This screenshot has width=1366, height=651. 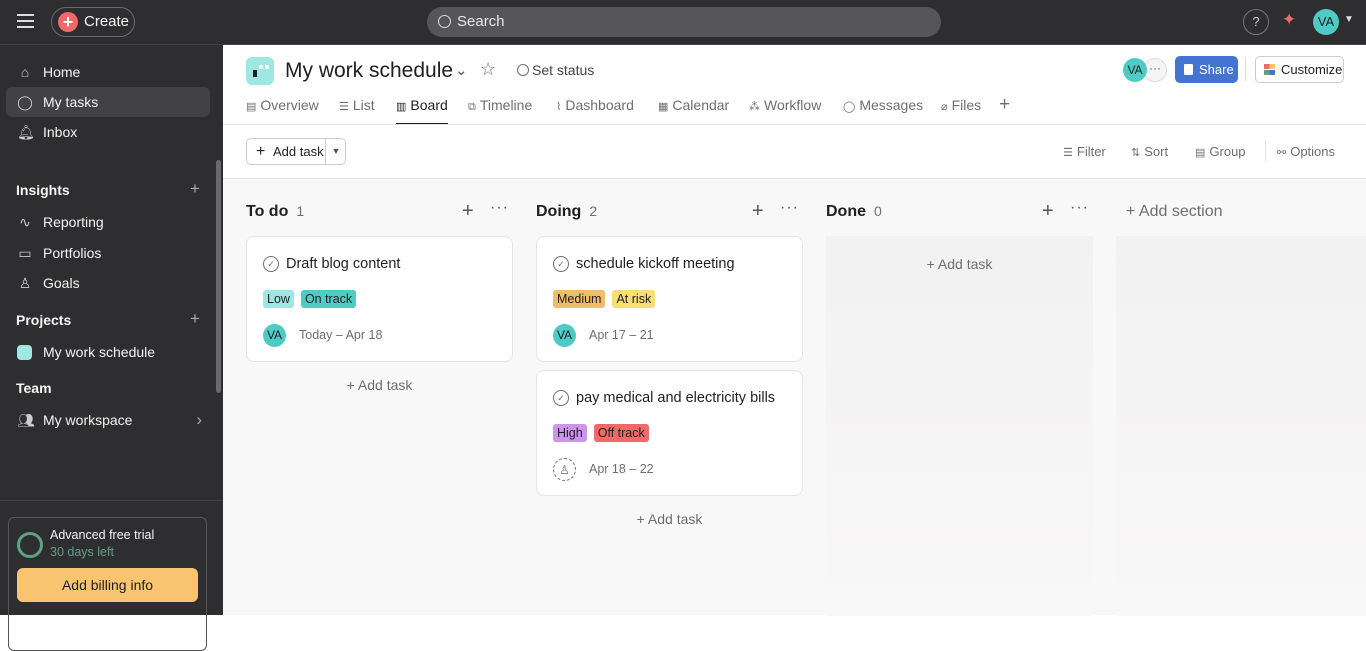 What do you see at coordinates (461, 70) in the screenshot?
I see `chevron-down-icon: ⌄` at bounding box center [461, 70].